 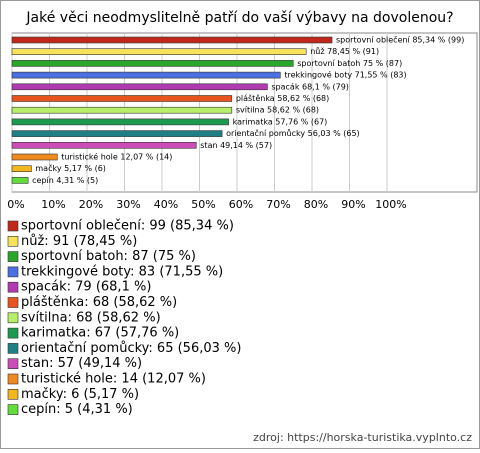 I want to click on x-tick-label: 60%, so click(x=241, y=204).